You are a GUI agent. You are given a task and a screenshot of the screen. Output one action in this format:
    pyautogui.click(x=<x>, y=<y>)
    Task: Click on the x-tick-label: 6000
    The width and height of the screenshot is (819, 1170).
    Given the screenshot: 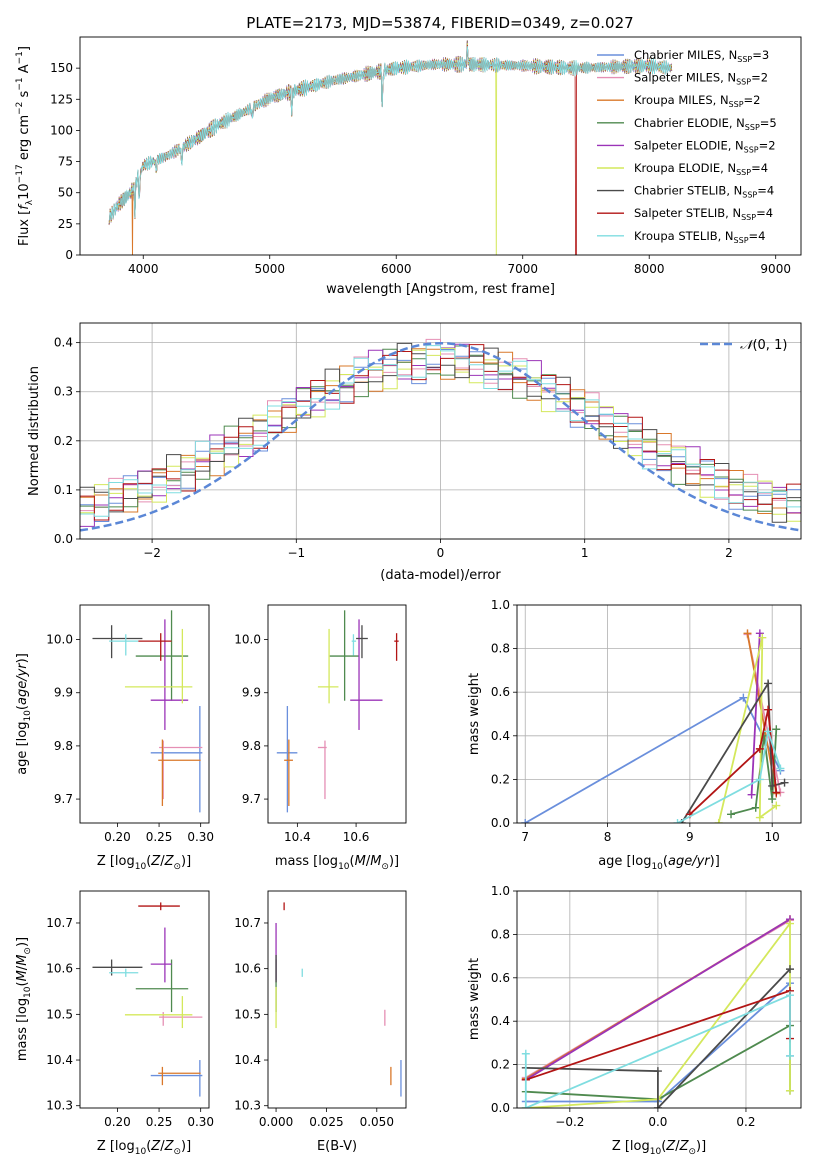 What is the action you would take?
    pyautogui.click(x=396, y=269)
    